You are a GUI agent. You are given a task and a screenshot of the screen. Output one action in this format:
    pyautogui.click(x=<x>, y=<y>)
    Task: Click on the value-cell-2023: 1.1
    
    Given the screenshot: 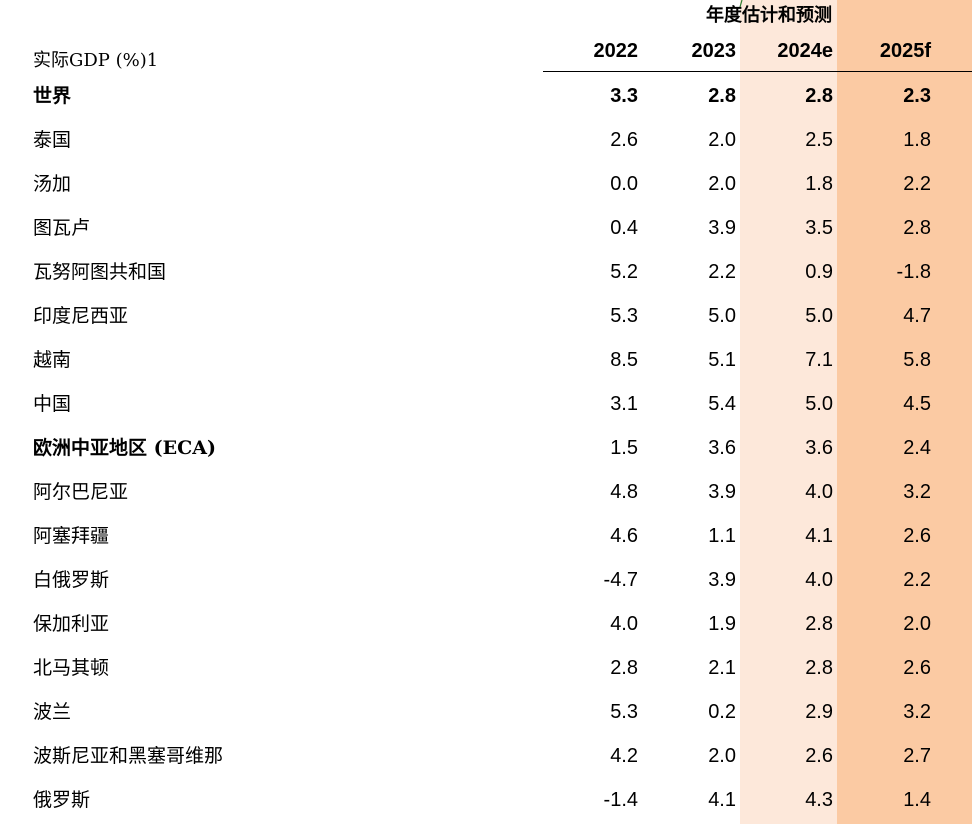 What is the action you would take?
    pyautogui.click(x=722, y=536)
    